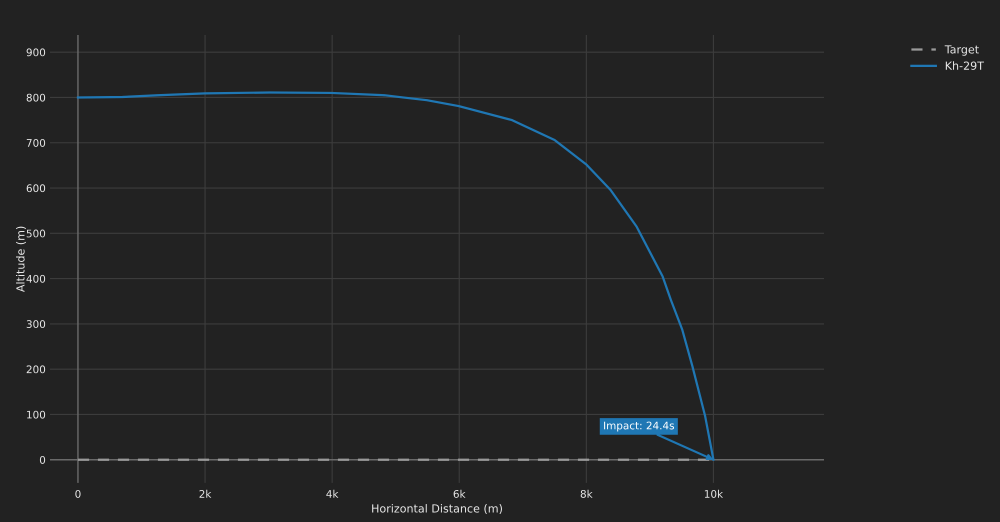  I want to click on x-tick-label: 2k, so click(205, 494).